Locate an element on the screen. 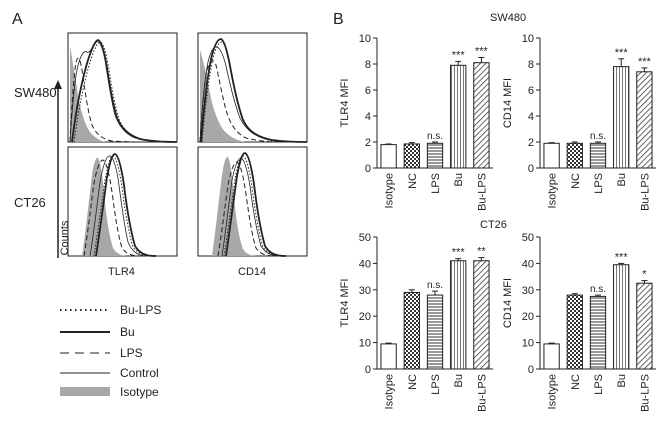  legend: Bu-LPS Bu LPS Control Isotype is located at coordinates (110, 351).